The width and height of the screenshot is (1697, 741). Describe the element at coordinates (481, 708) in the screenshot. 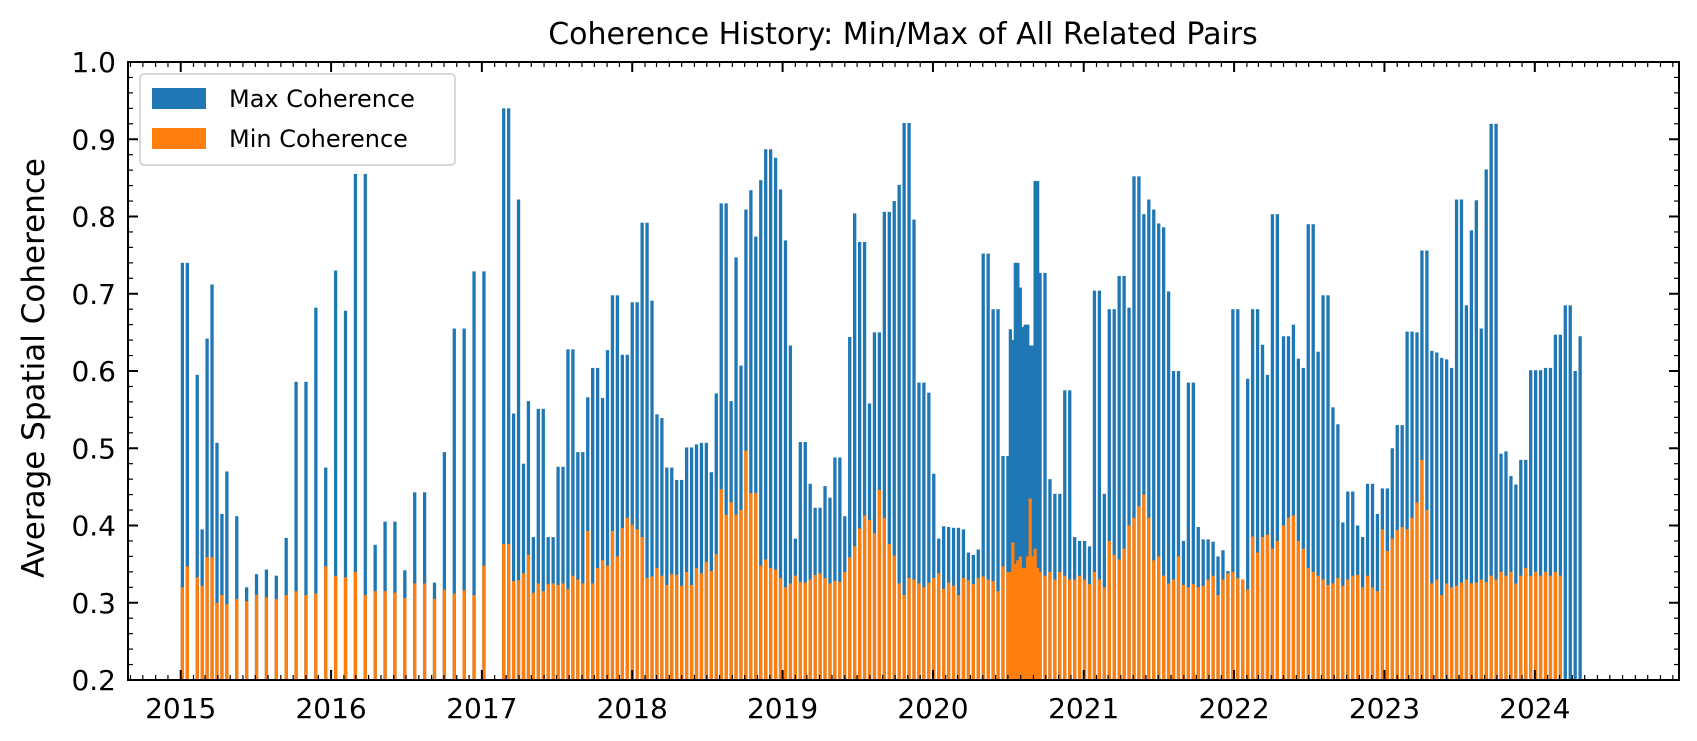

I see `x-tick-label: 2017` at that location.